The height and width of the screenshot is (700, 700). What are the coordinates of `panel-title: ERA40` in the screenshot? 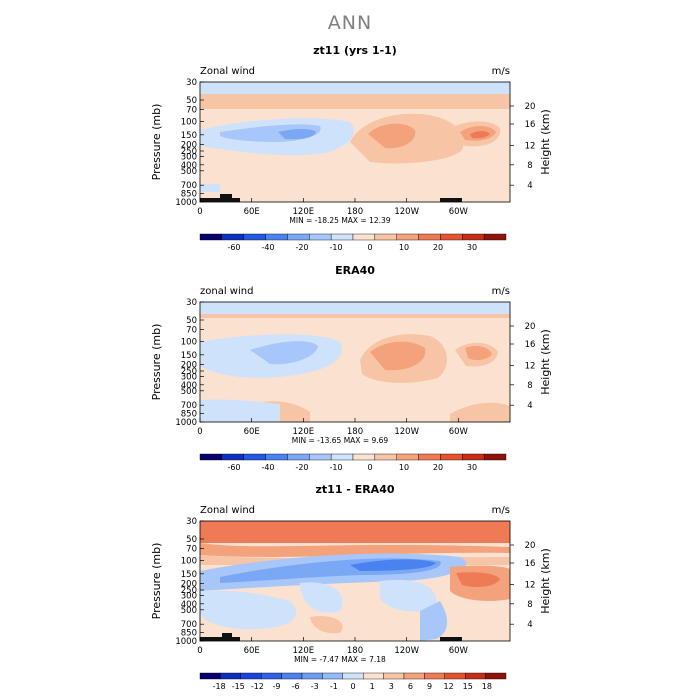 It's located at (355, 270).